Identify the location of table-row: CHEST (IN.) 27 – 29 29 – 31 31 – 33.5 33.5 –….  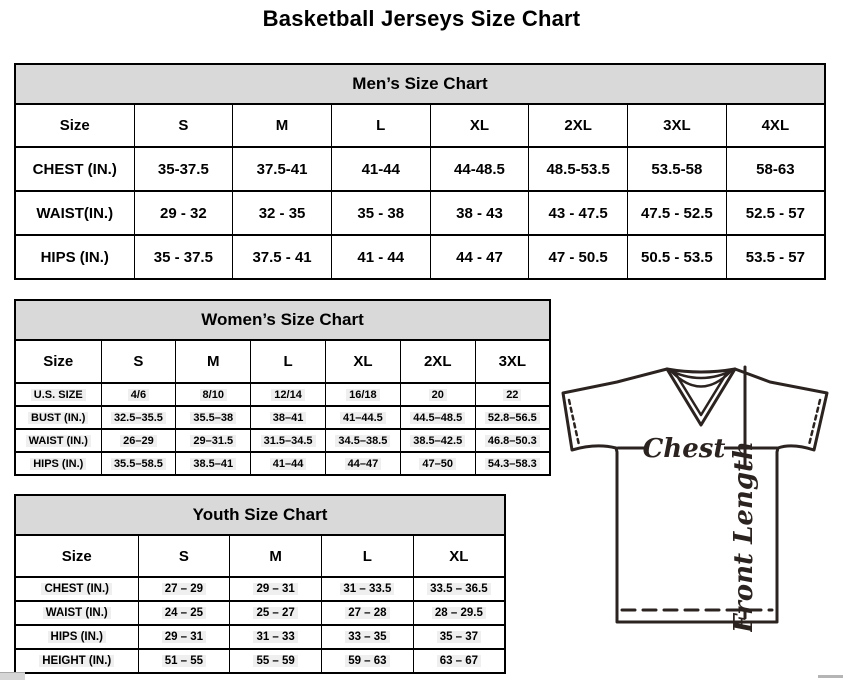
(260, 589).